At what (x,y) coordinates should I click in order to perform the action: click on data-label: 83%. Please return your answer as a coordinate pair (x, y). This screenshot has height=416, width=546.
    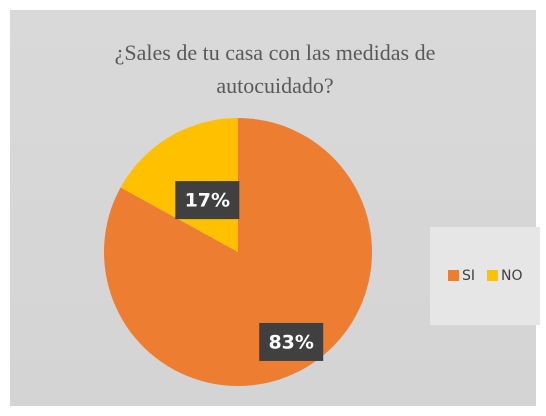
    Looking at the image, I should click on (290, 342).